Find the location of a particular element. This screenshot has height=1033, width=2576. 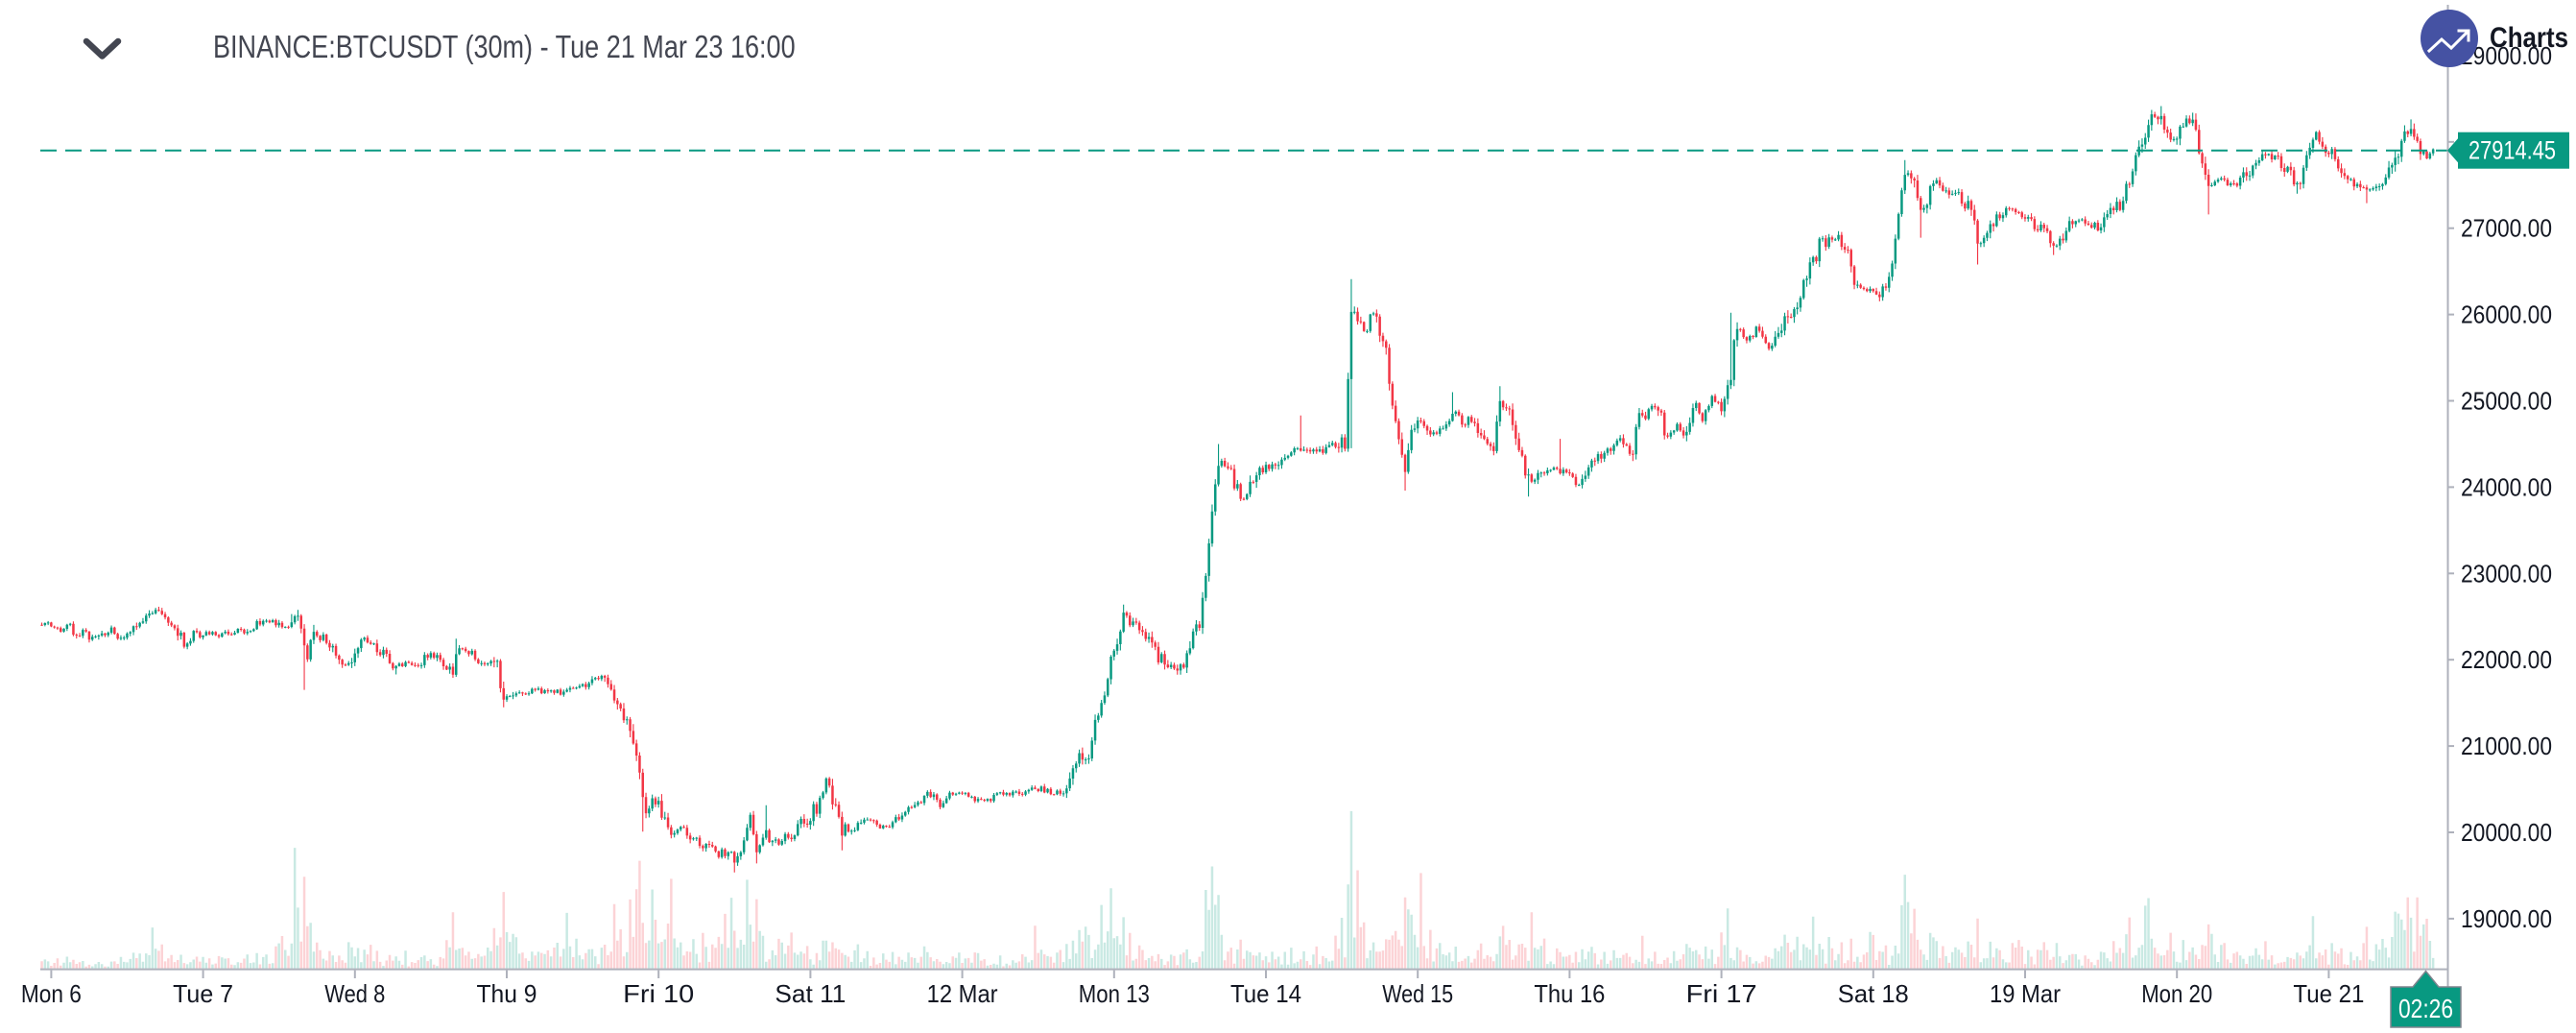

svg-text: Thu 16 is located at coordinates (1569, 993).